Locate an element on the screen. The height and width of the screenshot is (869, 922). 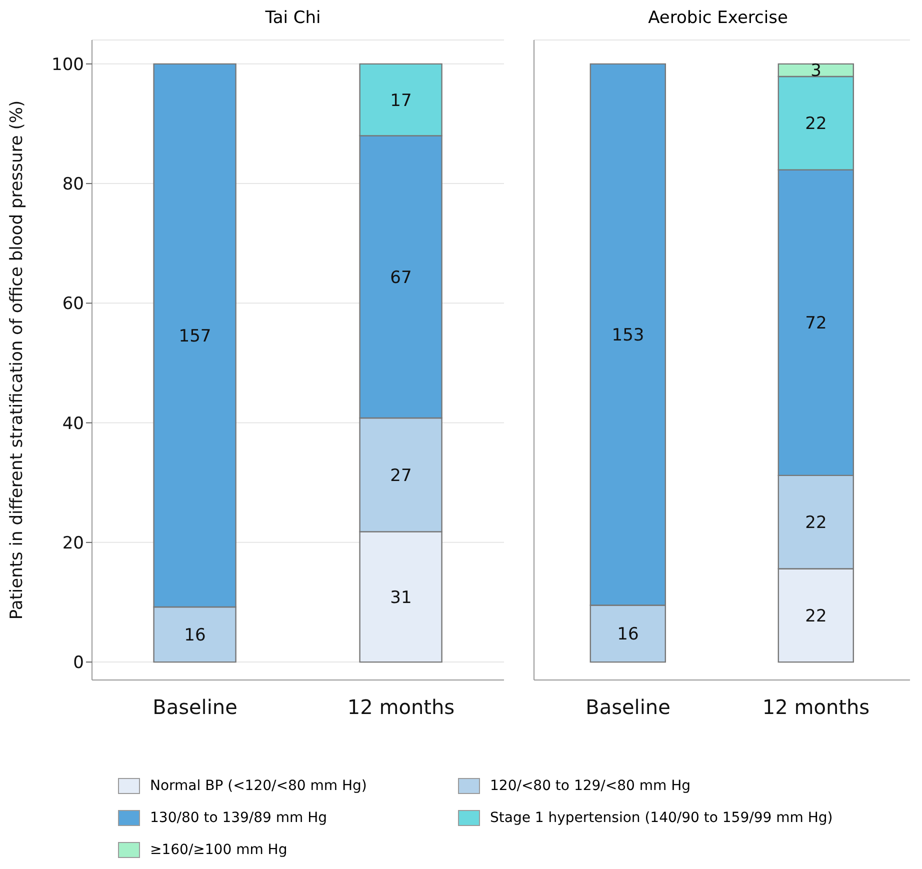
legend-label: Normal BP (<120/<80 mm Hg) is located at coordinates (258, 786).